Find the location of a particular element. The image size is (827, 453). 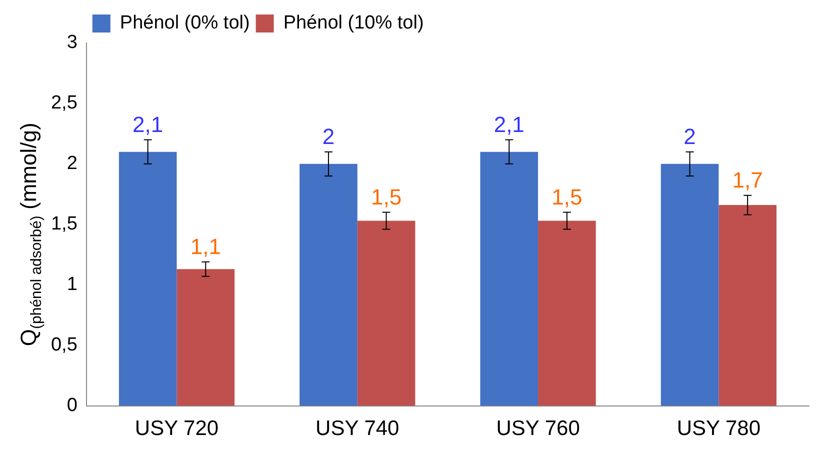

legend-label: Phénol (10% tol) is located at coordinates (353, 23).